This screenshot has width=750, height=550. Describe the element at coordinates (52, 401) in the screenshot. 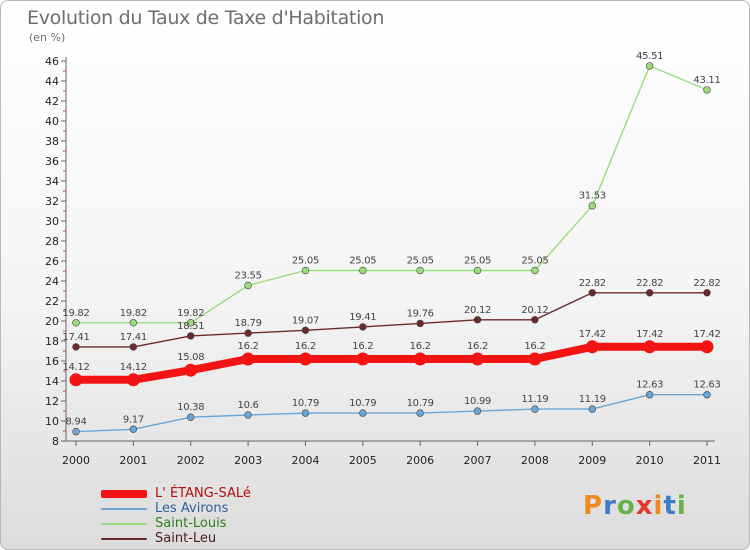

I see `y-tick-label: 12` at that location.